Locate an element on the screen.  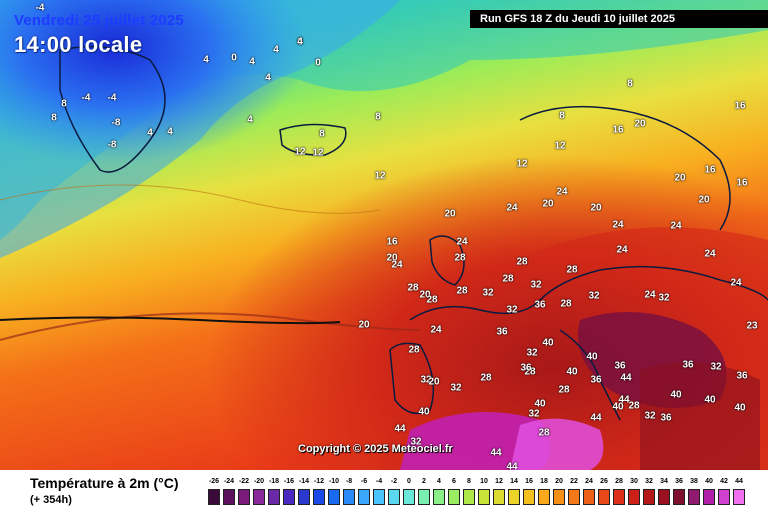
legend-tick: 2 is located at coordinates (424, 481).